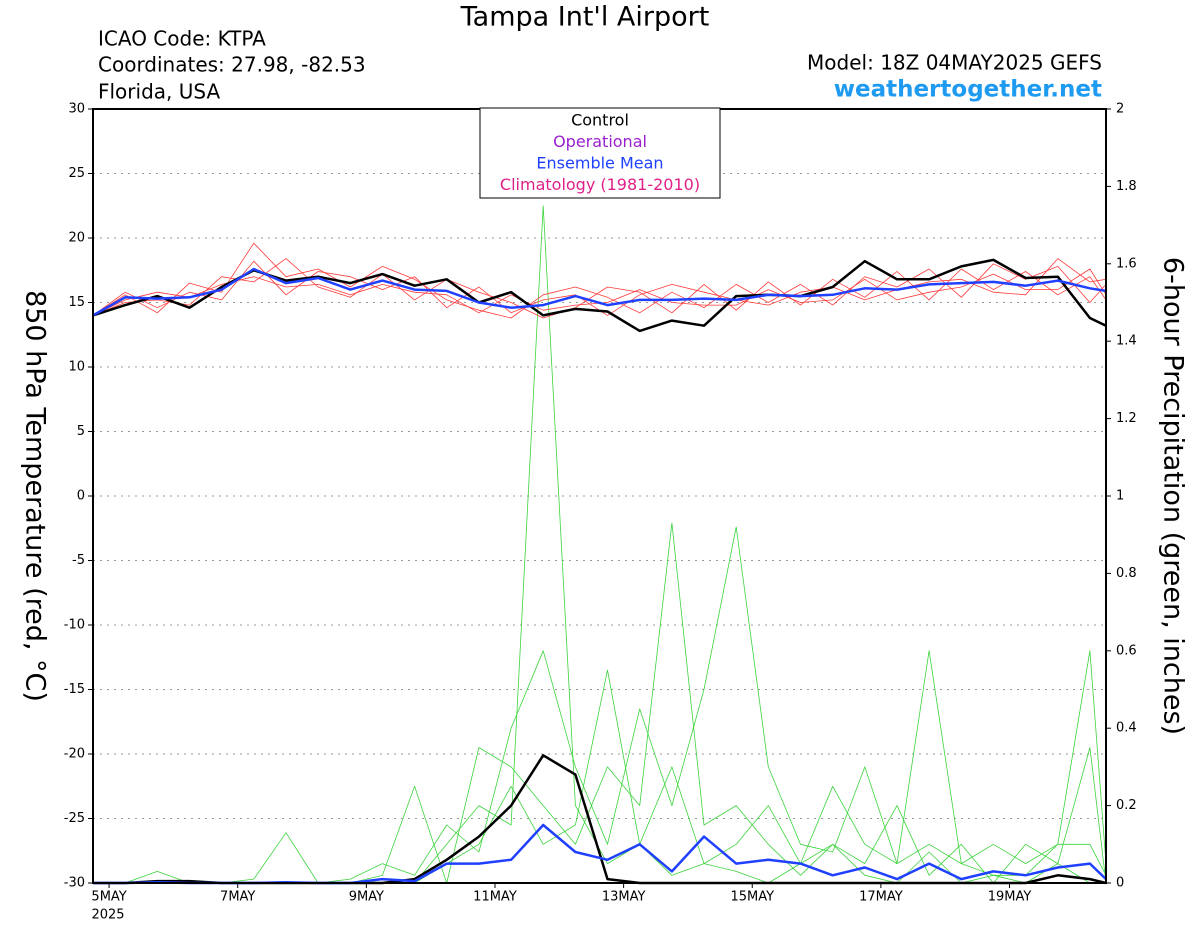 This screenshot has width=1200, height=927. What do you see at coordinates (366, 897) in the screenshot?
I see `x-tick-label: 9MAY` at bounding box center [366, 897].